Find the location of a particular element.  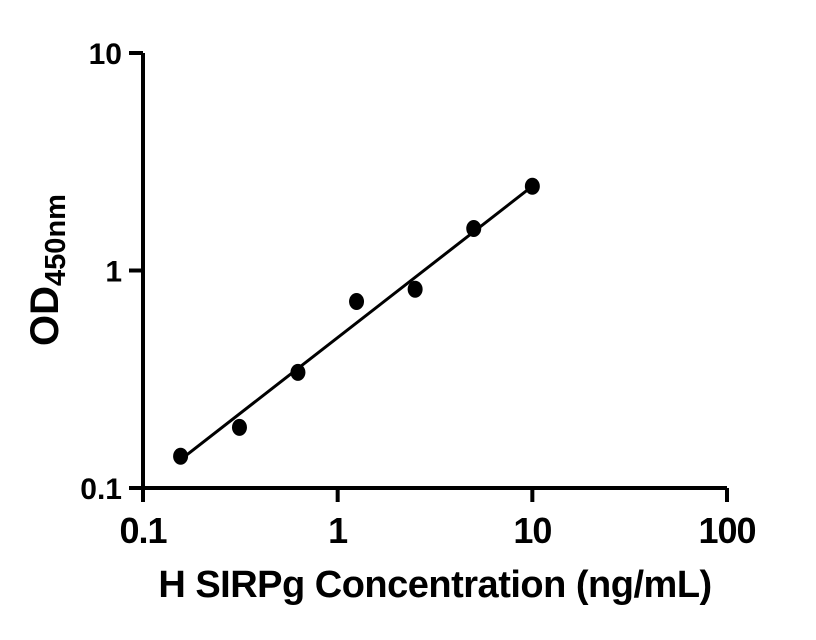

x-tick-label: 1 is located at coordinates (338, 530).